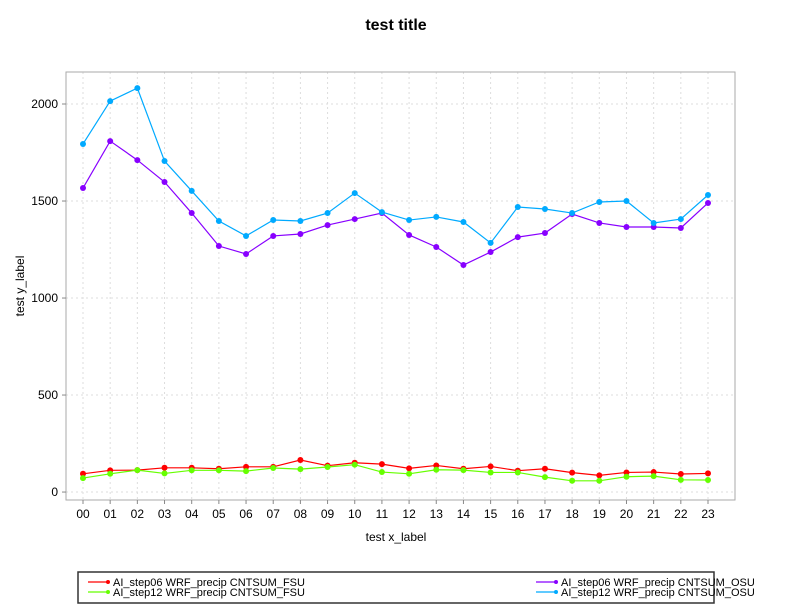 This screenshot has height=612, width=792. What do you see at coordinates (219, 514) in the screenshot?
I see `x-tick-label: 05` at bounding box center [219, 514].